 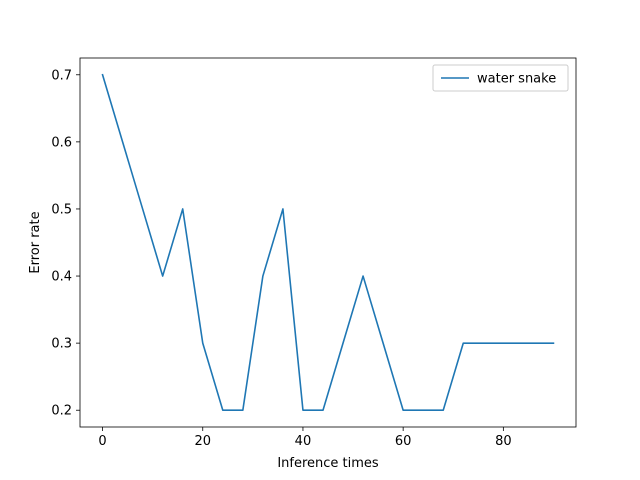 I want to click on x-axis-label: Inference times, so click(x=328, y=463).